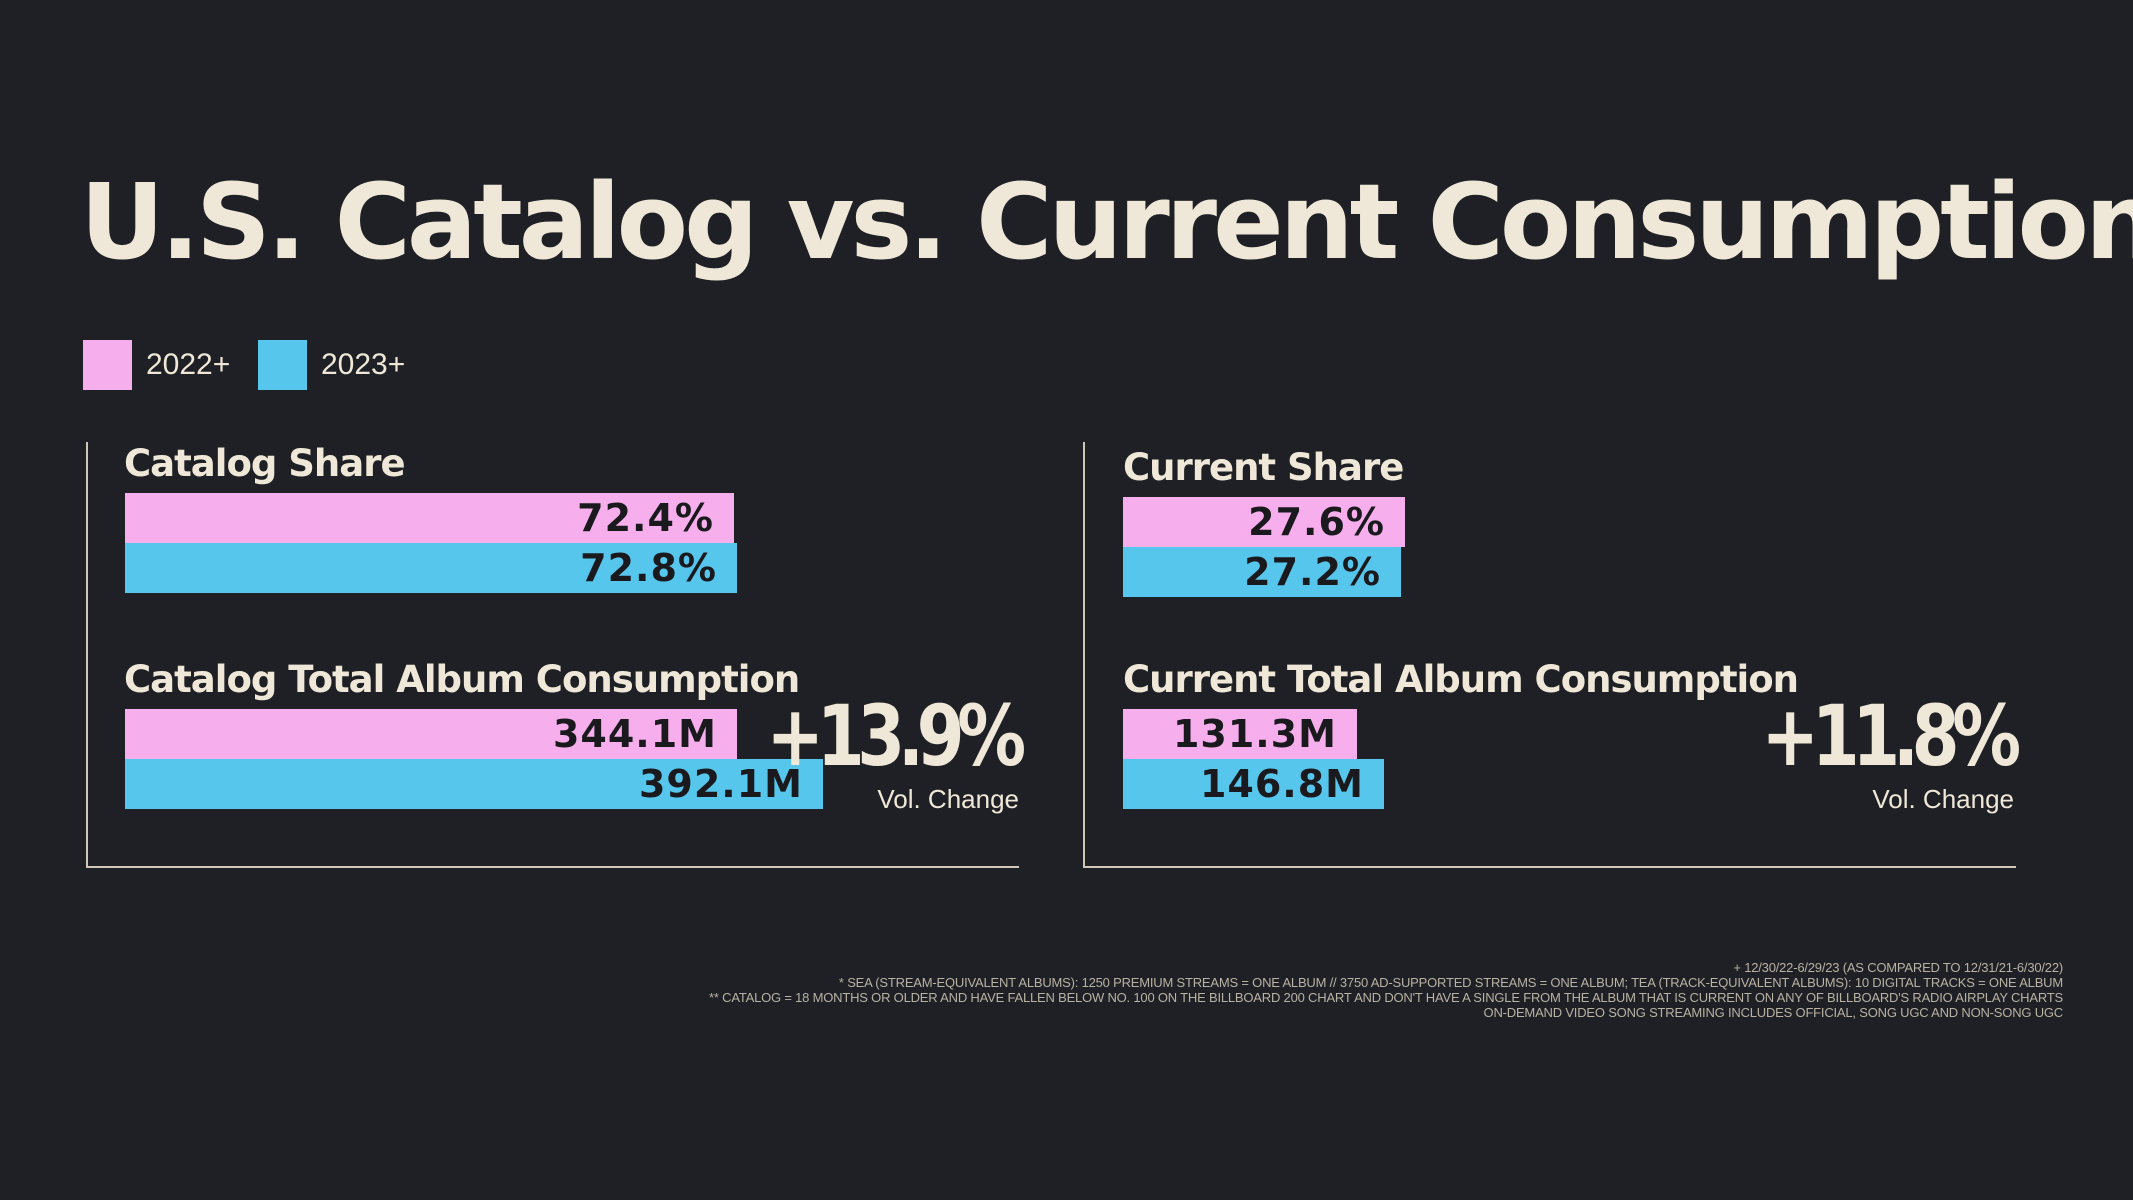  I want to click on catalog-vol-change-value: +13.9%, so click(896, 736).